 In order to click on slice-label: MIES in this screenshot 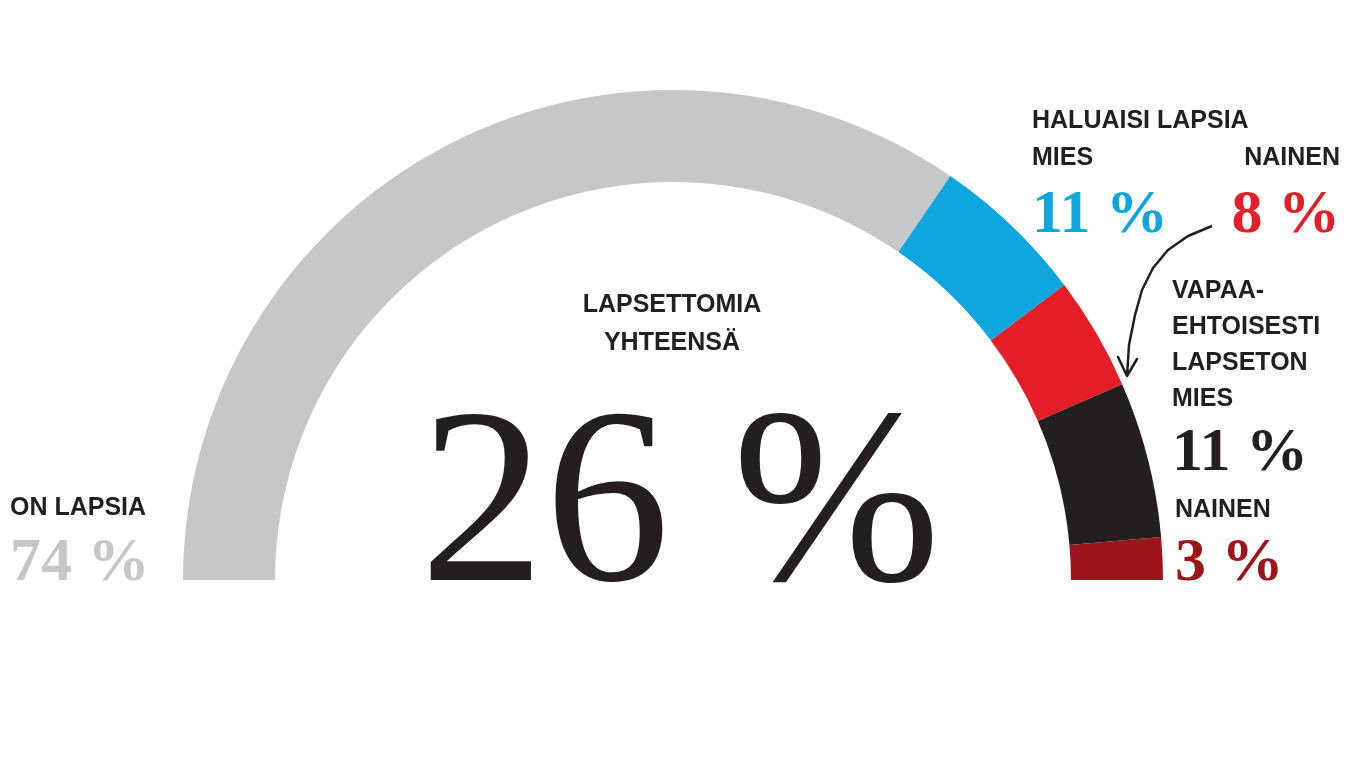, I will do `click(1063, 156)`.